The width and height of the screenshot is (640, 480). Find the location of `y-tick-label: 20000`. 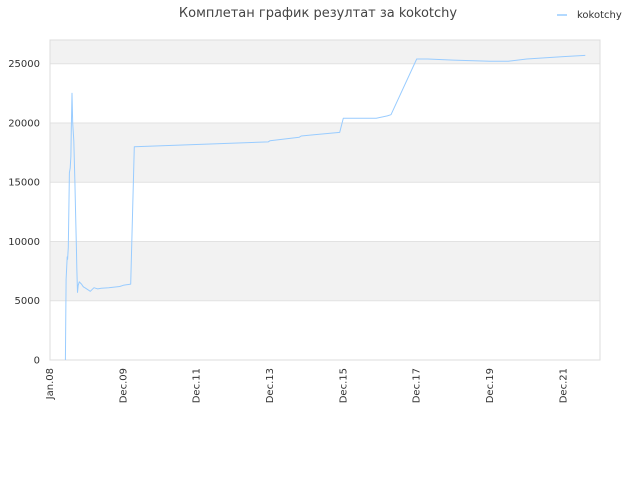

y-tick-label: 20000 is located at coordinates (24, 123).